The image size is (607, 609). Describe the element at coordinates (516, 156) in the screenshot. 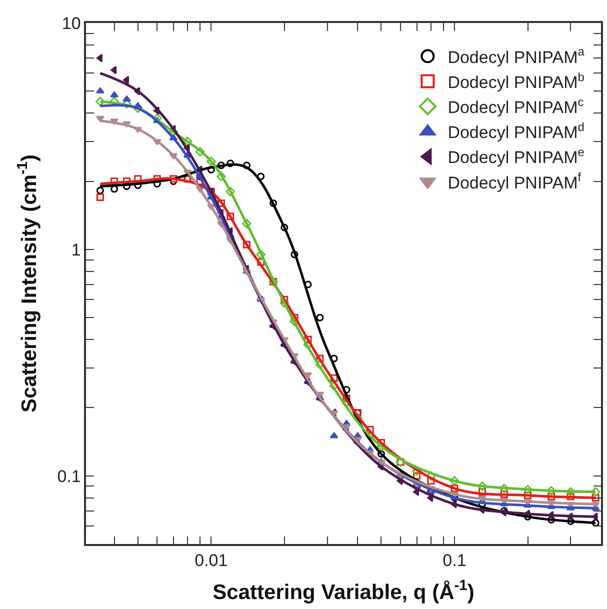

I see `legend-label: Dodecyl PNIPAM$^{e}$` at that location.